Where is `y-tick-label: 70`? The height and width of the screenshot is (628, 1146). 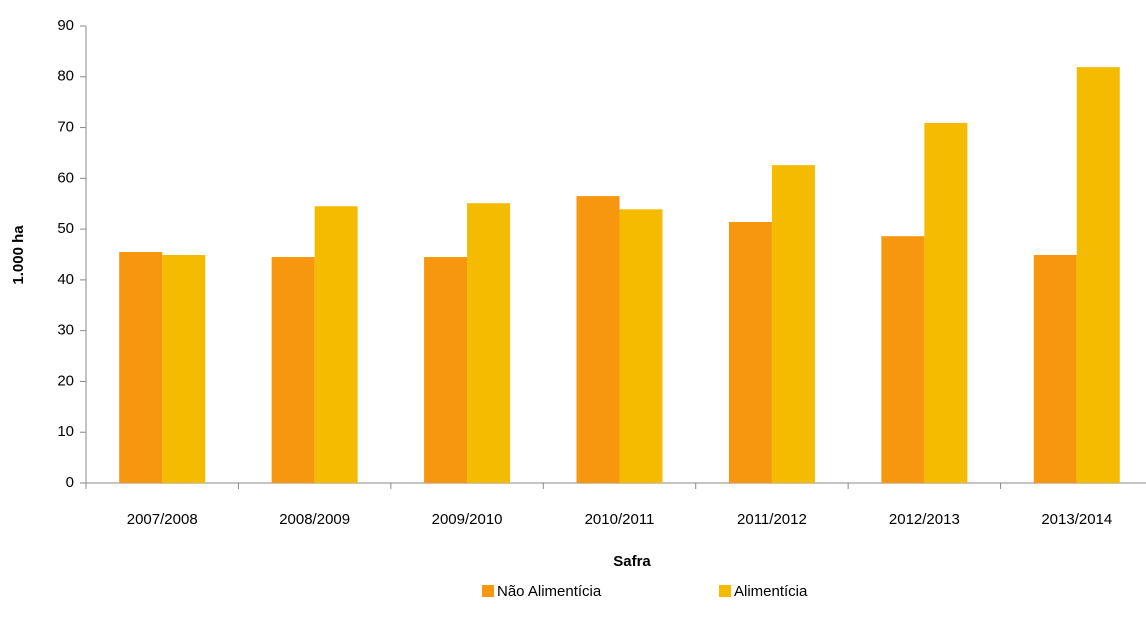
y-tick-label: 70 is located at coordinates (65, 127).